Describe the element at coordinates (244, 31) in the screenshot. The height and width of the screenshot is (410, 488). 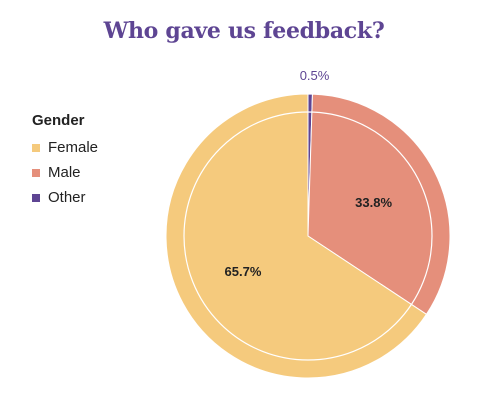
I see `chart-title: Who gave us feedback?` at that location.